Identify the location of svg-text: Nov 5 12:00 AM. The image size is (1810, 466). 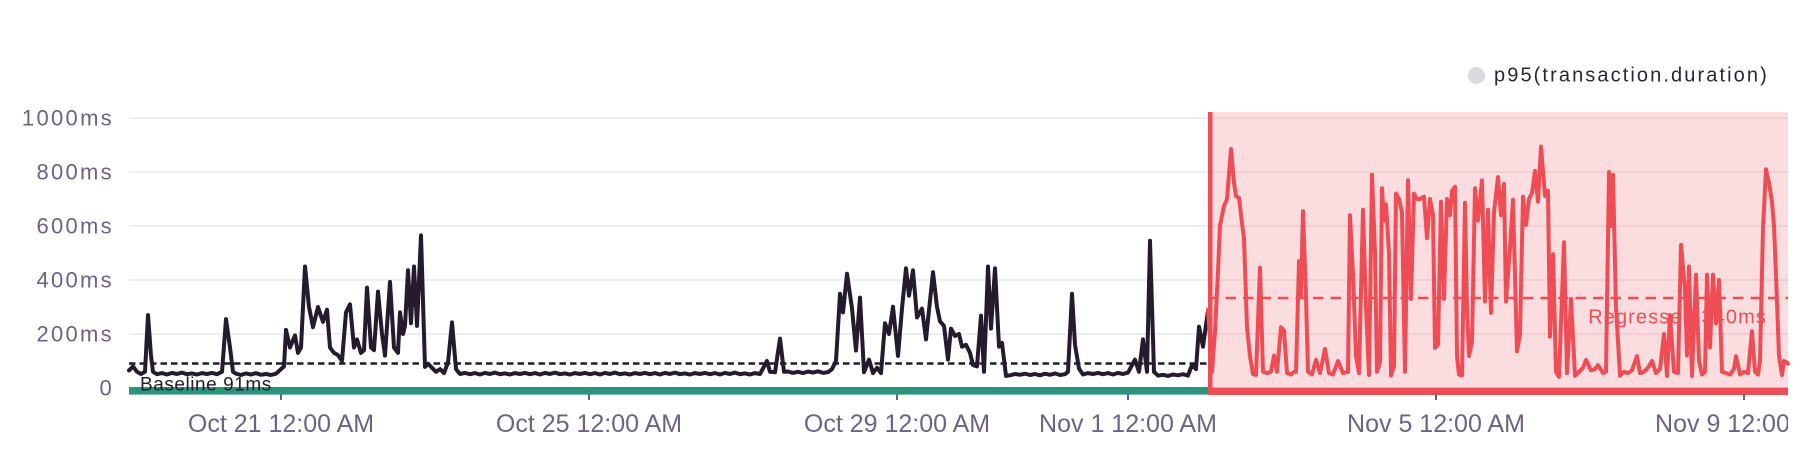
(1436, 424).